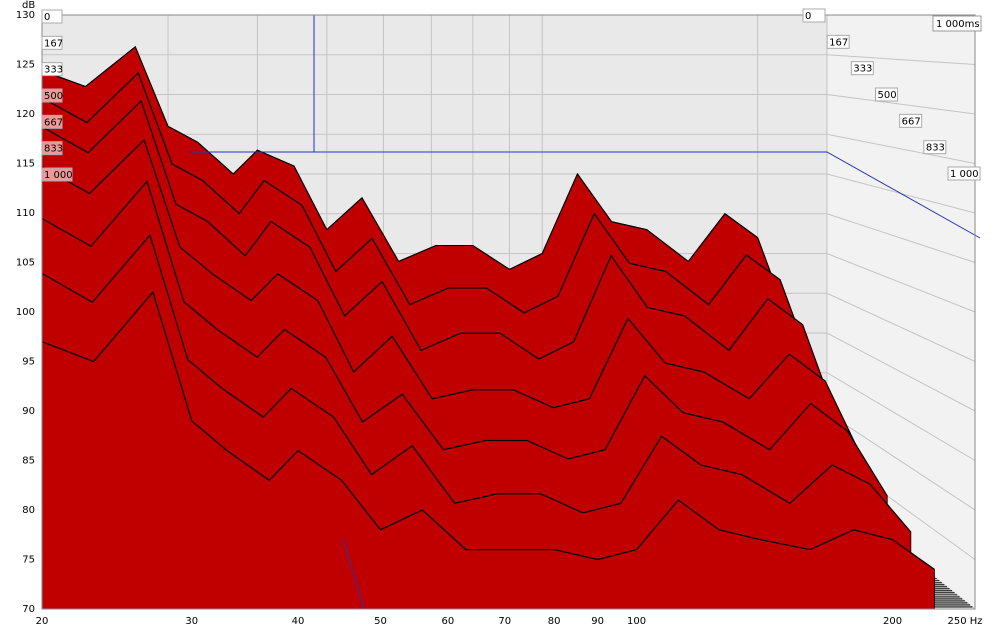 The height and width of the screenshot is (631, 1000). I want to click on x-tick-label: 80, so click(554, 621).